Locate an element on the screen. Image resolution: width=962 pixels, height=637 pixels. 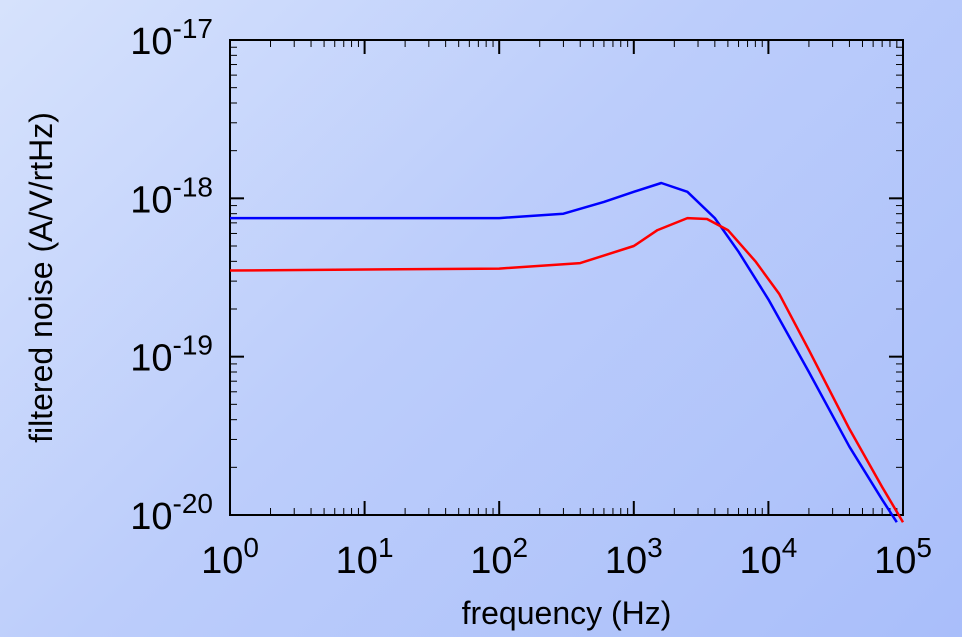
x-tick-label: 10⁴ is located at coordinates (768, 557).